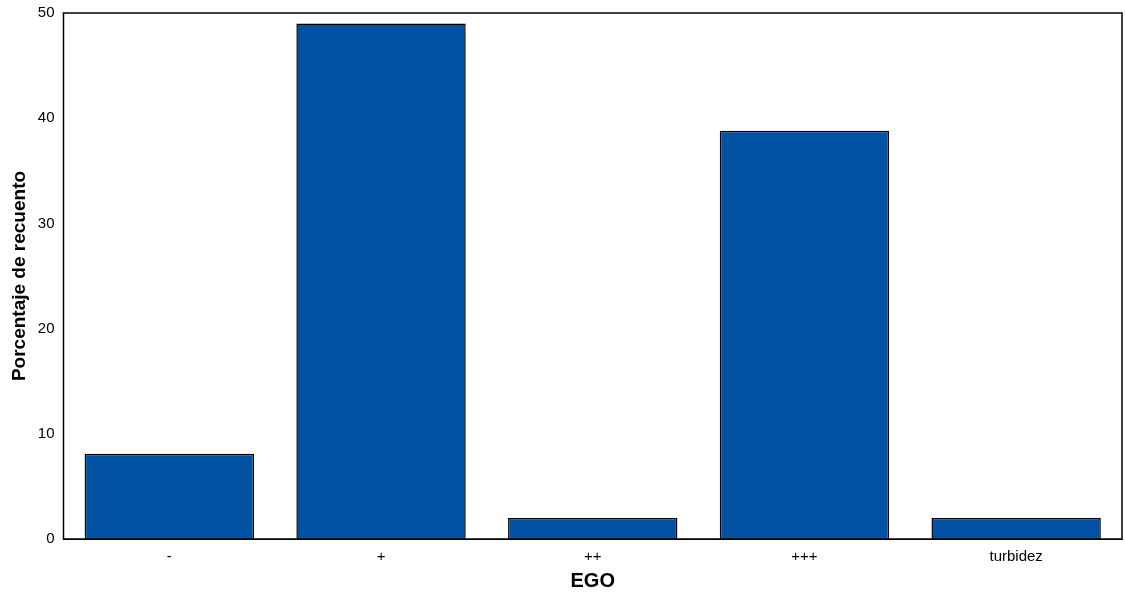 The height and width of the screenshot is (601, 1125). What do you see at coordinates (46, 222) in the screenshot?
I see `y-tick-label: 30` at bounding box center [46, 222].